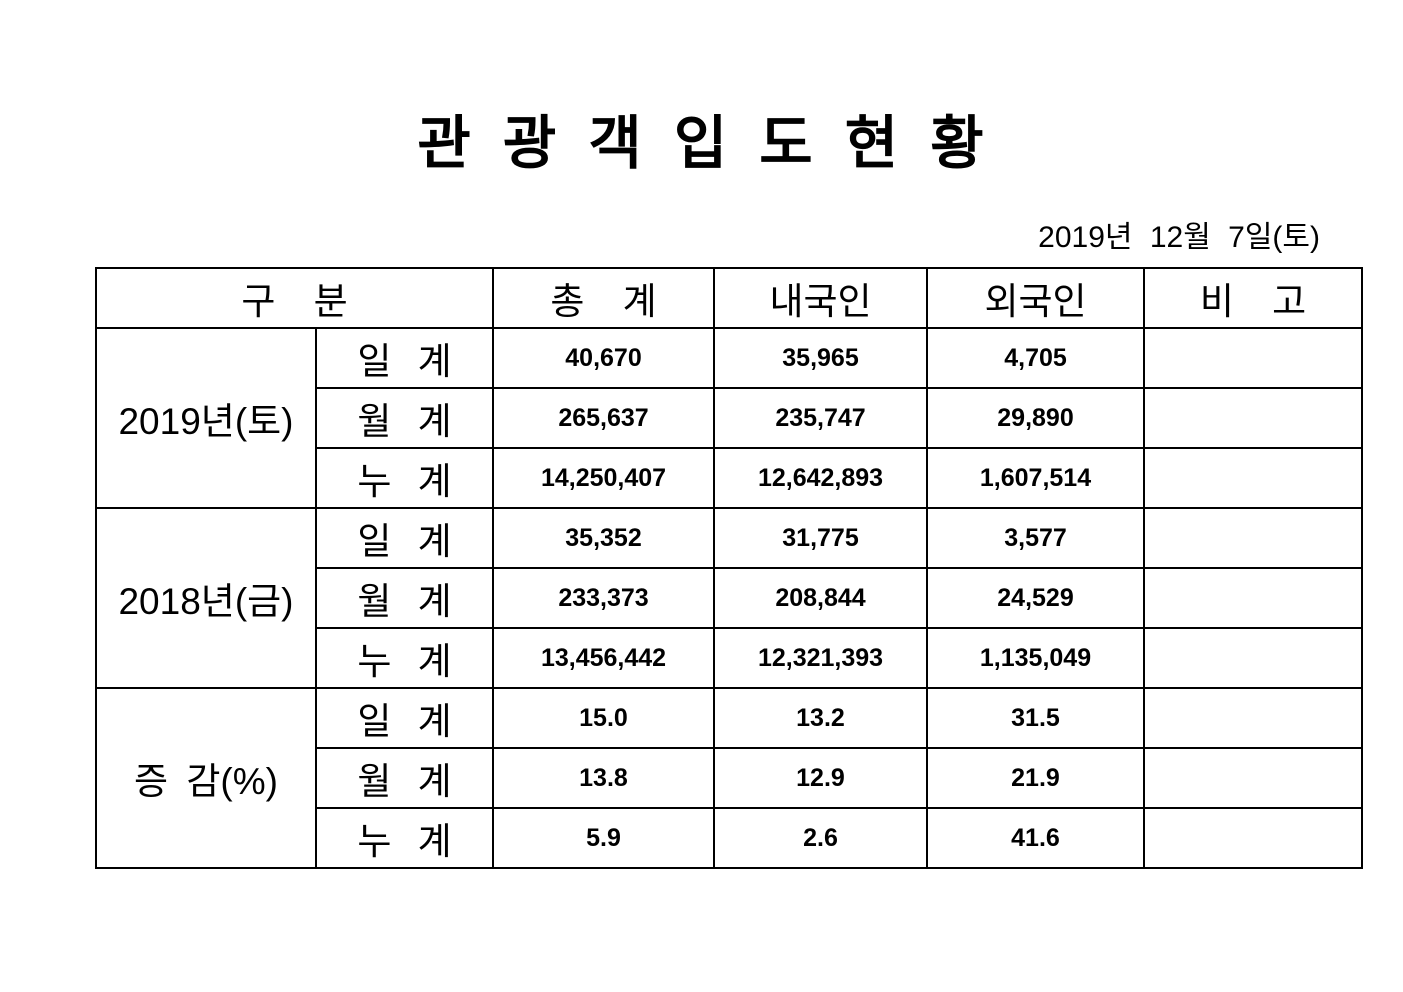 The height and width of the screenshot is (992, 1403). What do you see at coordinates (603, 358) in the screenshot?
I see `value-total: 40,670` at bounding box center [603, 358].